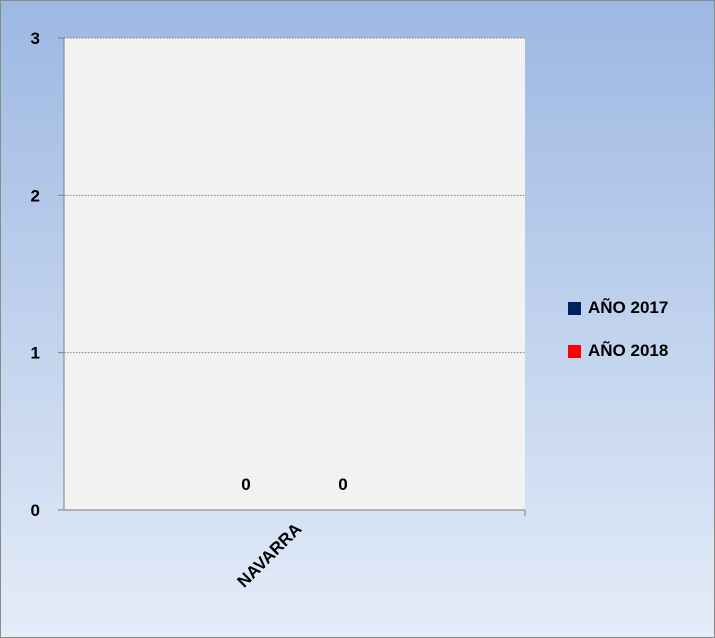 This screenshot has width=715, height=638. I want to click on data-label-1: 0, so click(342, 484).